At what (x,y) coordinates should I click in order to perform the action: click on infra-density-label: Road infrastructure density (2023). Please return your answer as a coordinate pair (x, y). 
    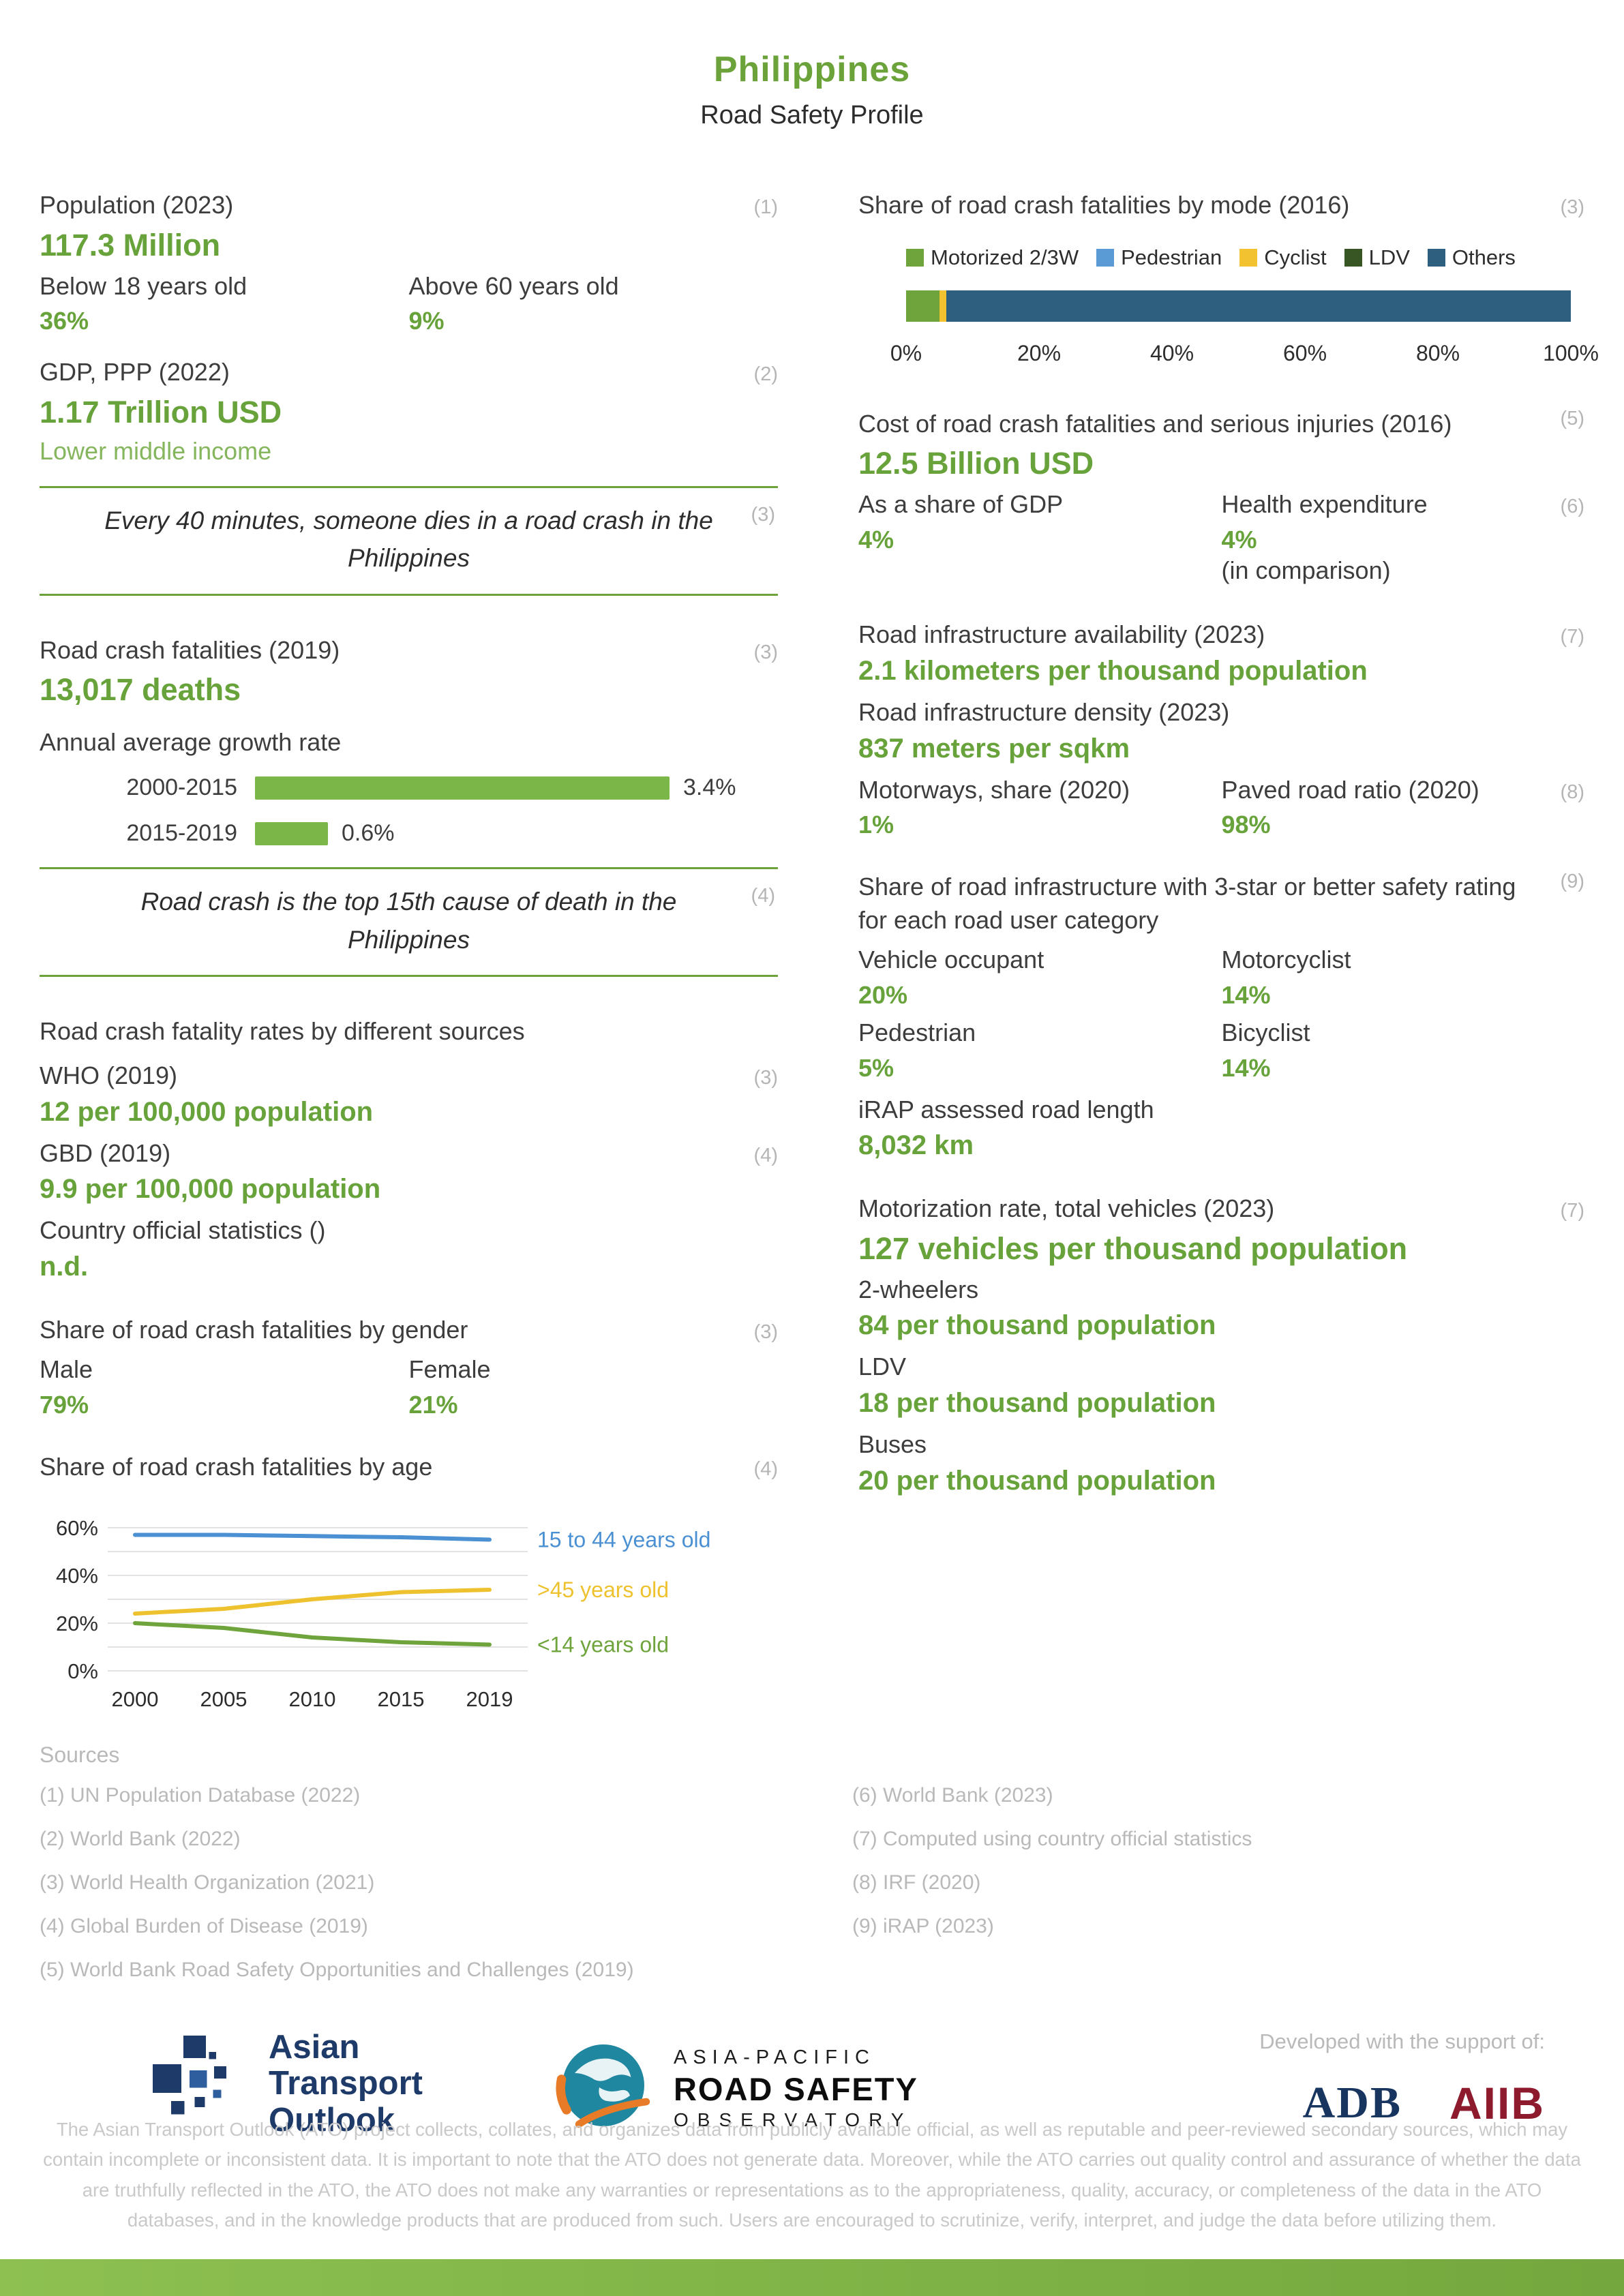
    Looking at the image, I should click on (1044, 711).